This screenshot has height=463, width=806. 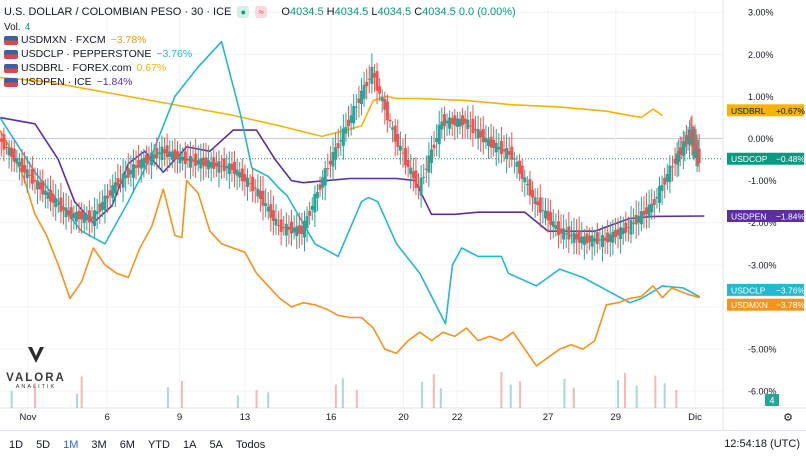 I want to click on range-button: Todos, so click(x=250, y=445).